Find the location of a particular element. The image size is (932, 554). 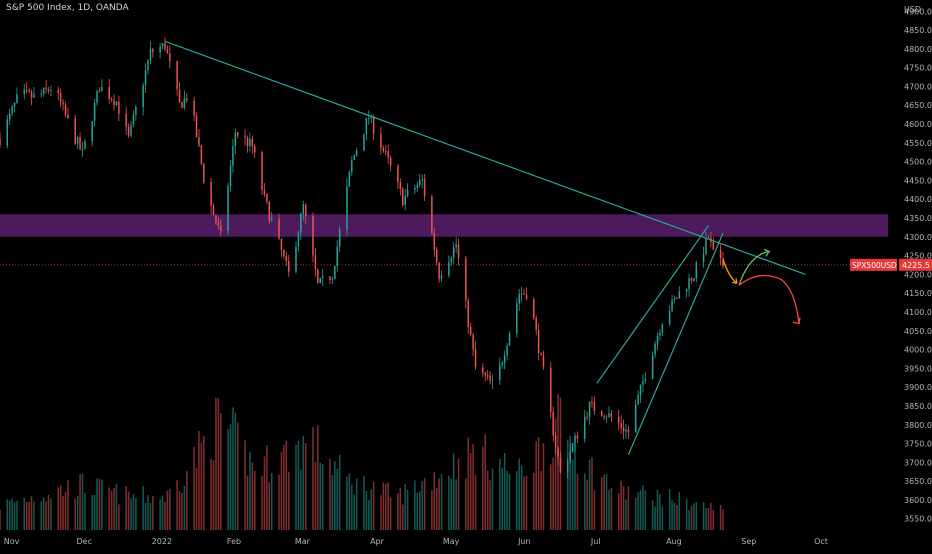

y-tick-label: 3850.0 is located at coordinates (918, 406).